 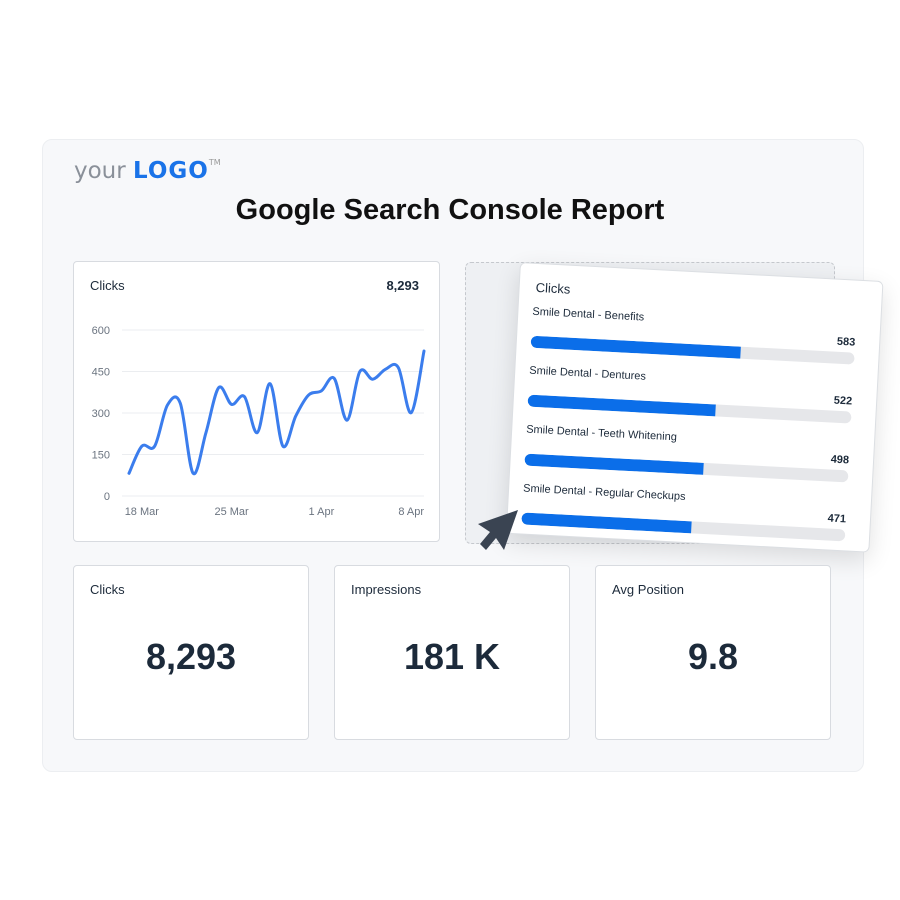 What do you see at coordinates (386, 589) in the screenshot?
I see `kpi-label: Impressions` at bounding box center [386, 589].